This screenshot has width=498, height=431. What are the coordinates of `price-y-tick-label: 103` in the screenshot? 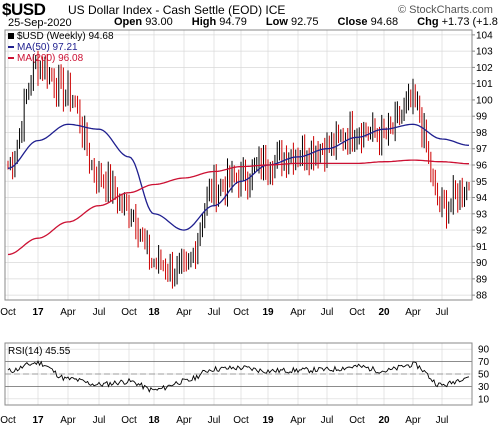 It's located at (484, 52).